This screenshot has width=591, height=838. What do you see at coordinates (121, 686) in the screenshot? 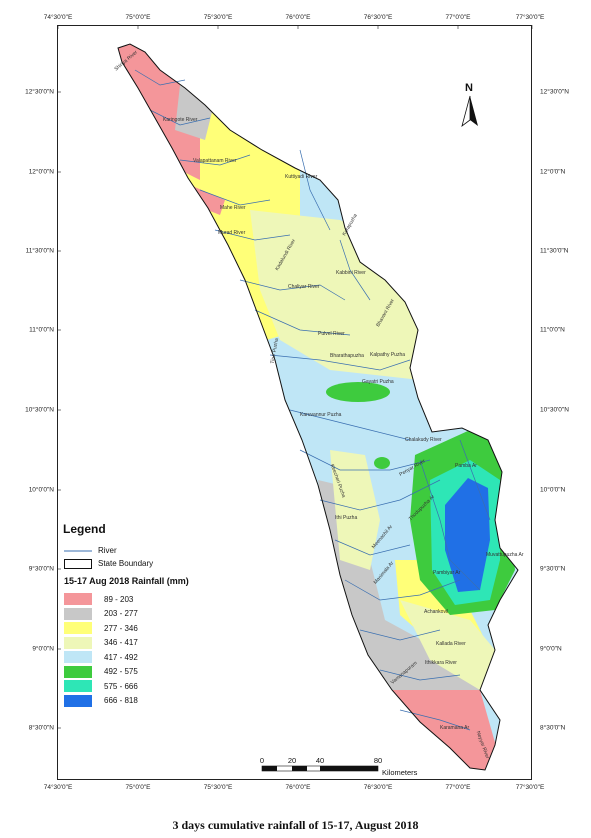
I see `class-label: 575 - 666` at bounding box center [121, 686].